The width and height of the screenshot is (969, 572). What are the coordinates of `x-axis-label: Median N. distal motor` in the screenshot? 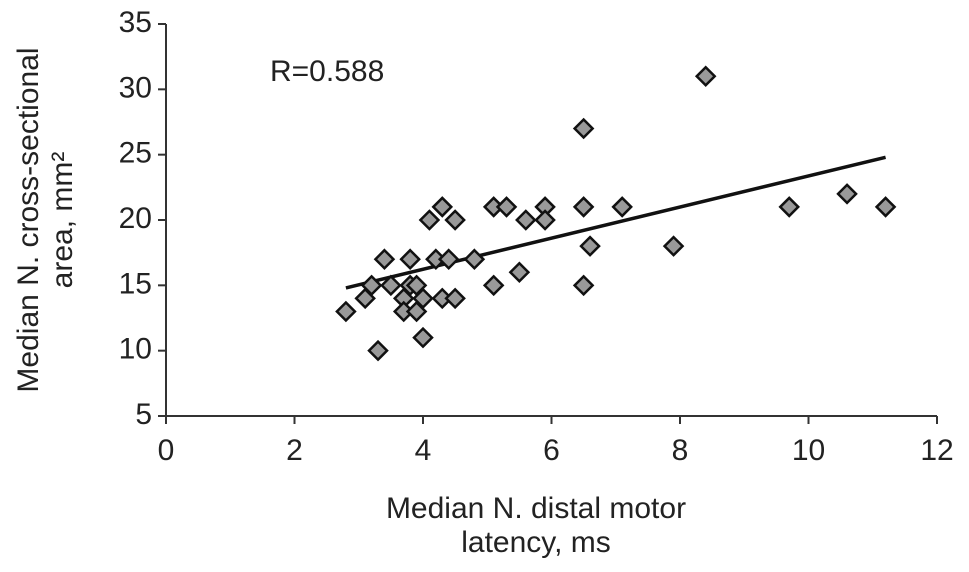 It's located at (536, 508).